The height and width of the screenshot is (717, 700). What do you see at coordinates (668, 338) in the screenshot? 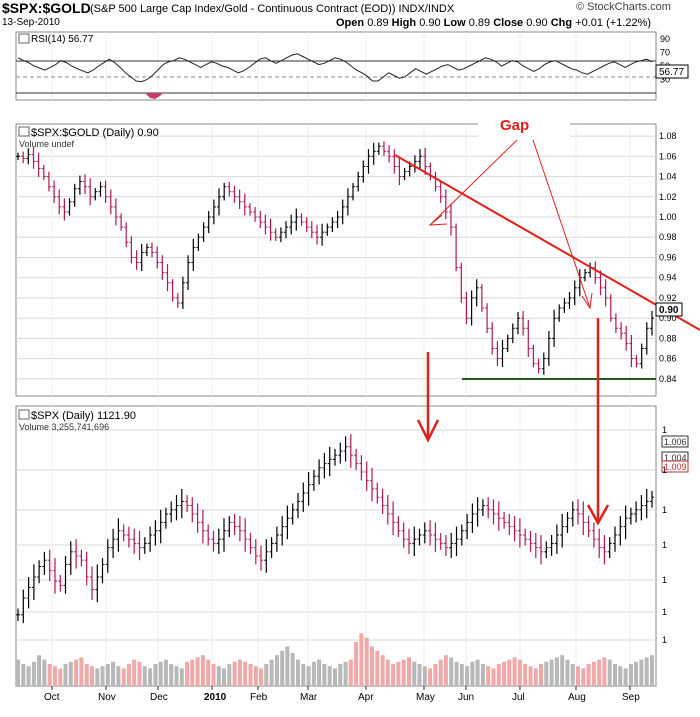
I see `ratio-tick-label: 0.88` at bounding box center [668, 338].